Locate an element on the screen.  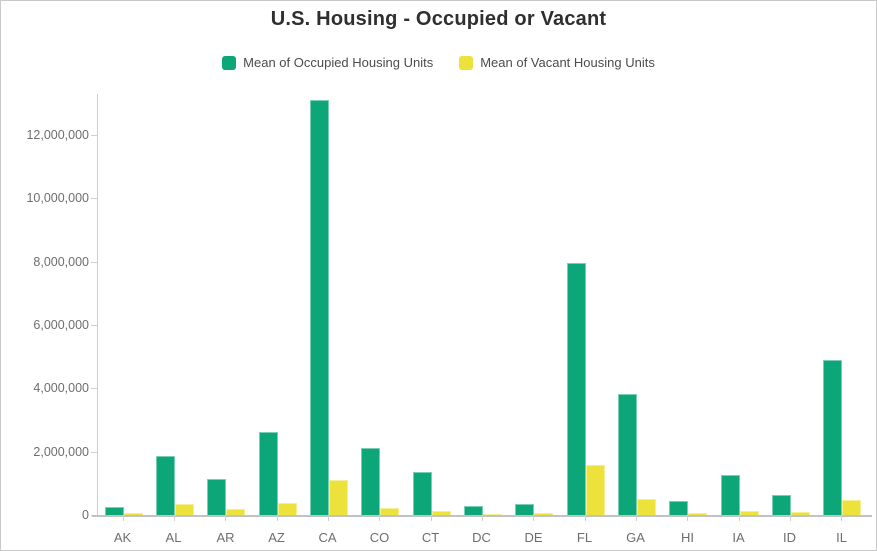
x-axis-label-AR: AR is located at coordinates (225, 537).